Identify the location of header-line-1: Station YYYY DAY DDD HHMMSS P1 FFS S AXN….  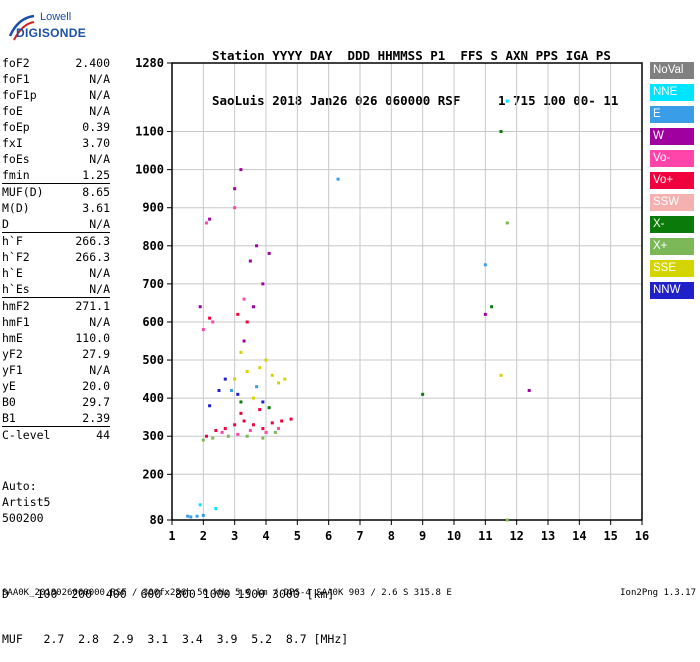
(411, 55).